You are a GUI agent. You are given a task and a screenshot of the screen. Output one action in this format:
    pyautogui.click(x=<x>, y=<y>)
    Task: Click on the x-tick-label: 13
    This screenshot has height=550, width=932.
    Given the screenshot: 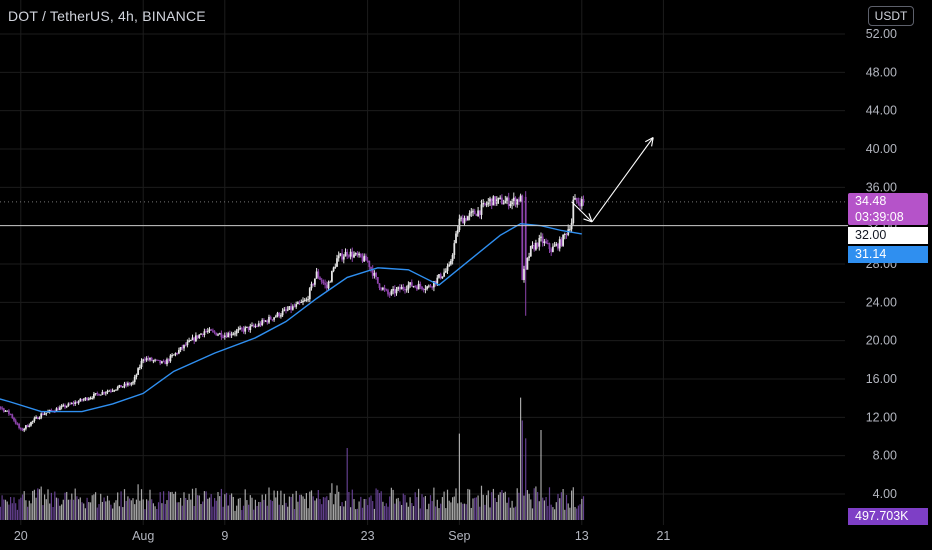 What is the action you would take?
    pyautogui.click(x=582, y=536)
    